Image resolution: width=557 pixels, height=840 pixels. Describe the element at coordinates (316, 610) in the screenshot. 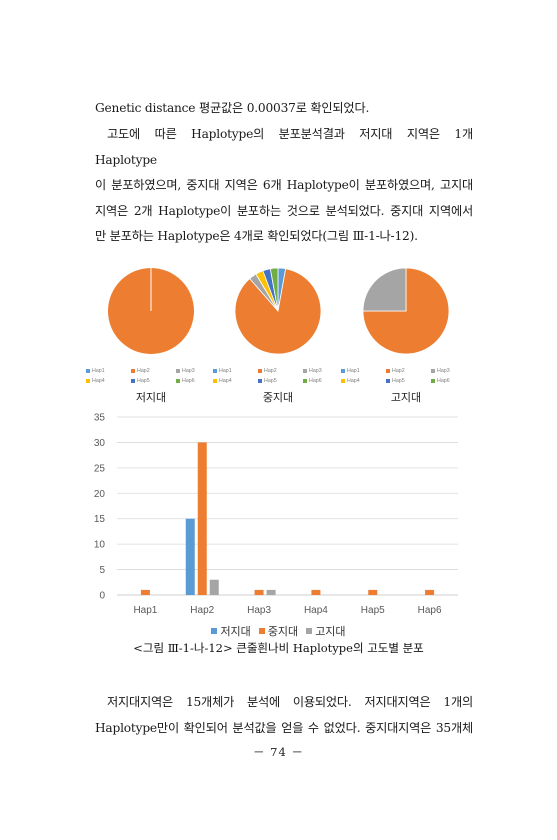

I see `x-tick-label: Hap4` at that location.